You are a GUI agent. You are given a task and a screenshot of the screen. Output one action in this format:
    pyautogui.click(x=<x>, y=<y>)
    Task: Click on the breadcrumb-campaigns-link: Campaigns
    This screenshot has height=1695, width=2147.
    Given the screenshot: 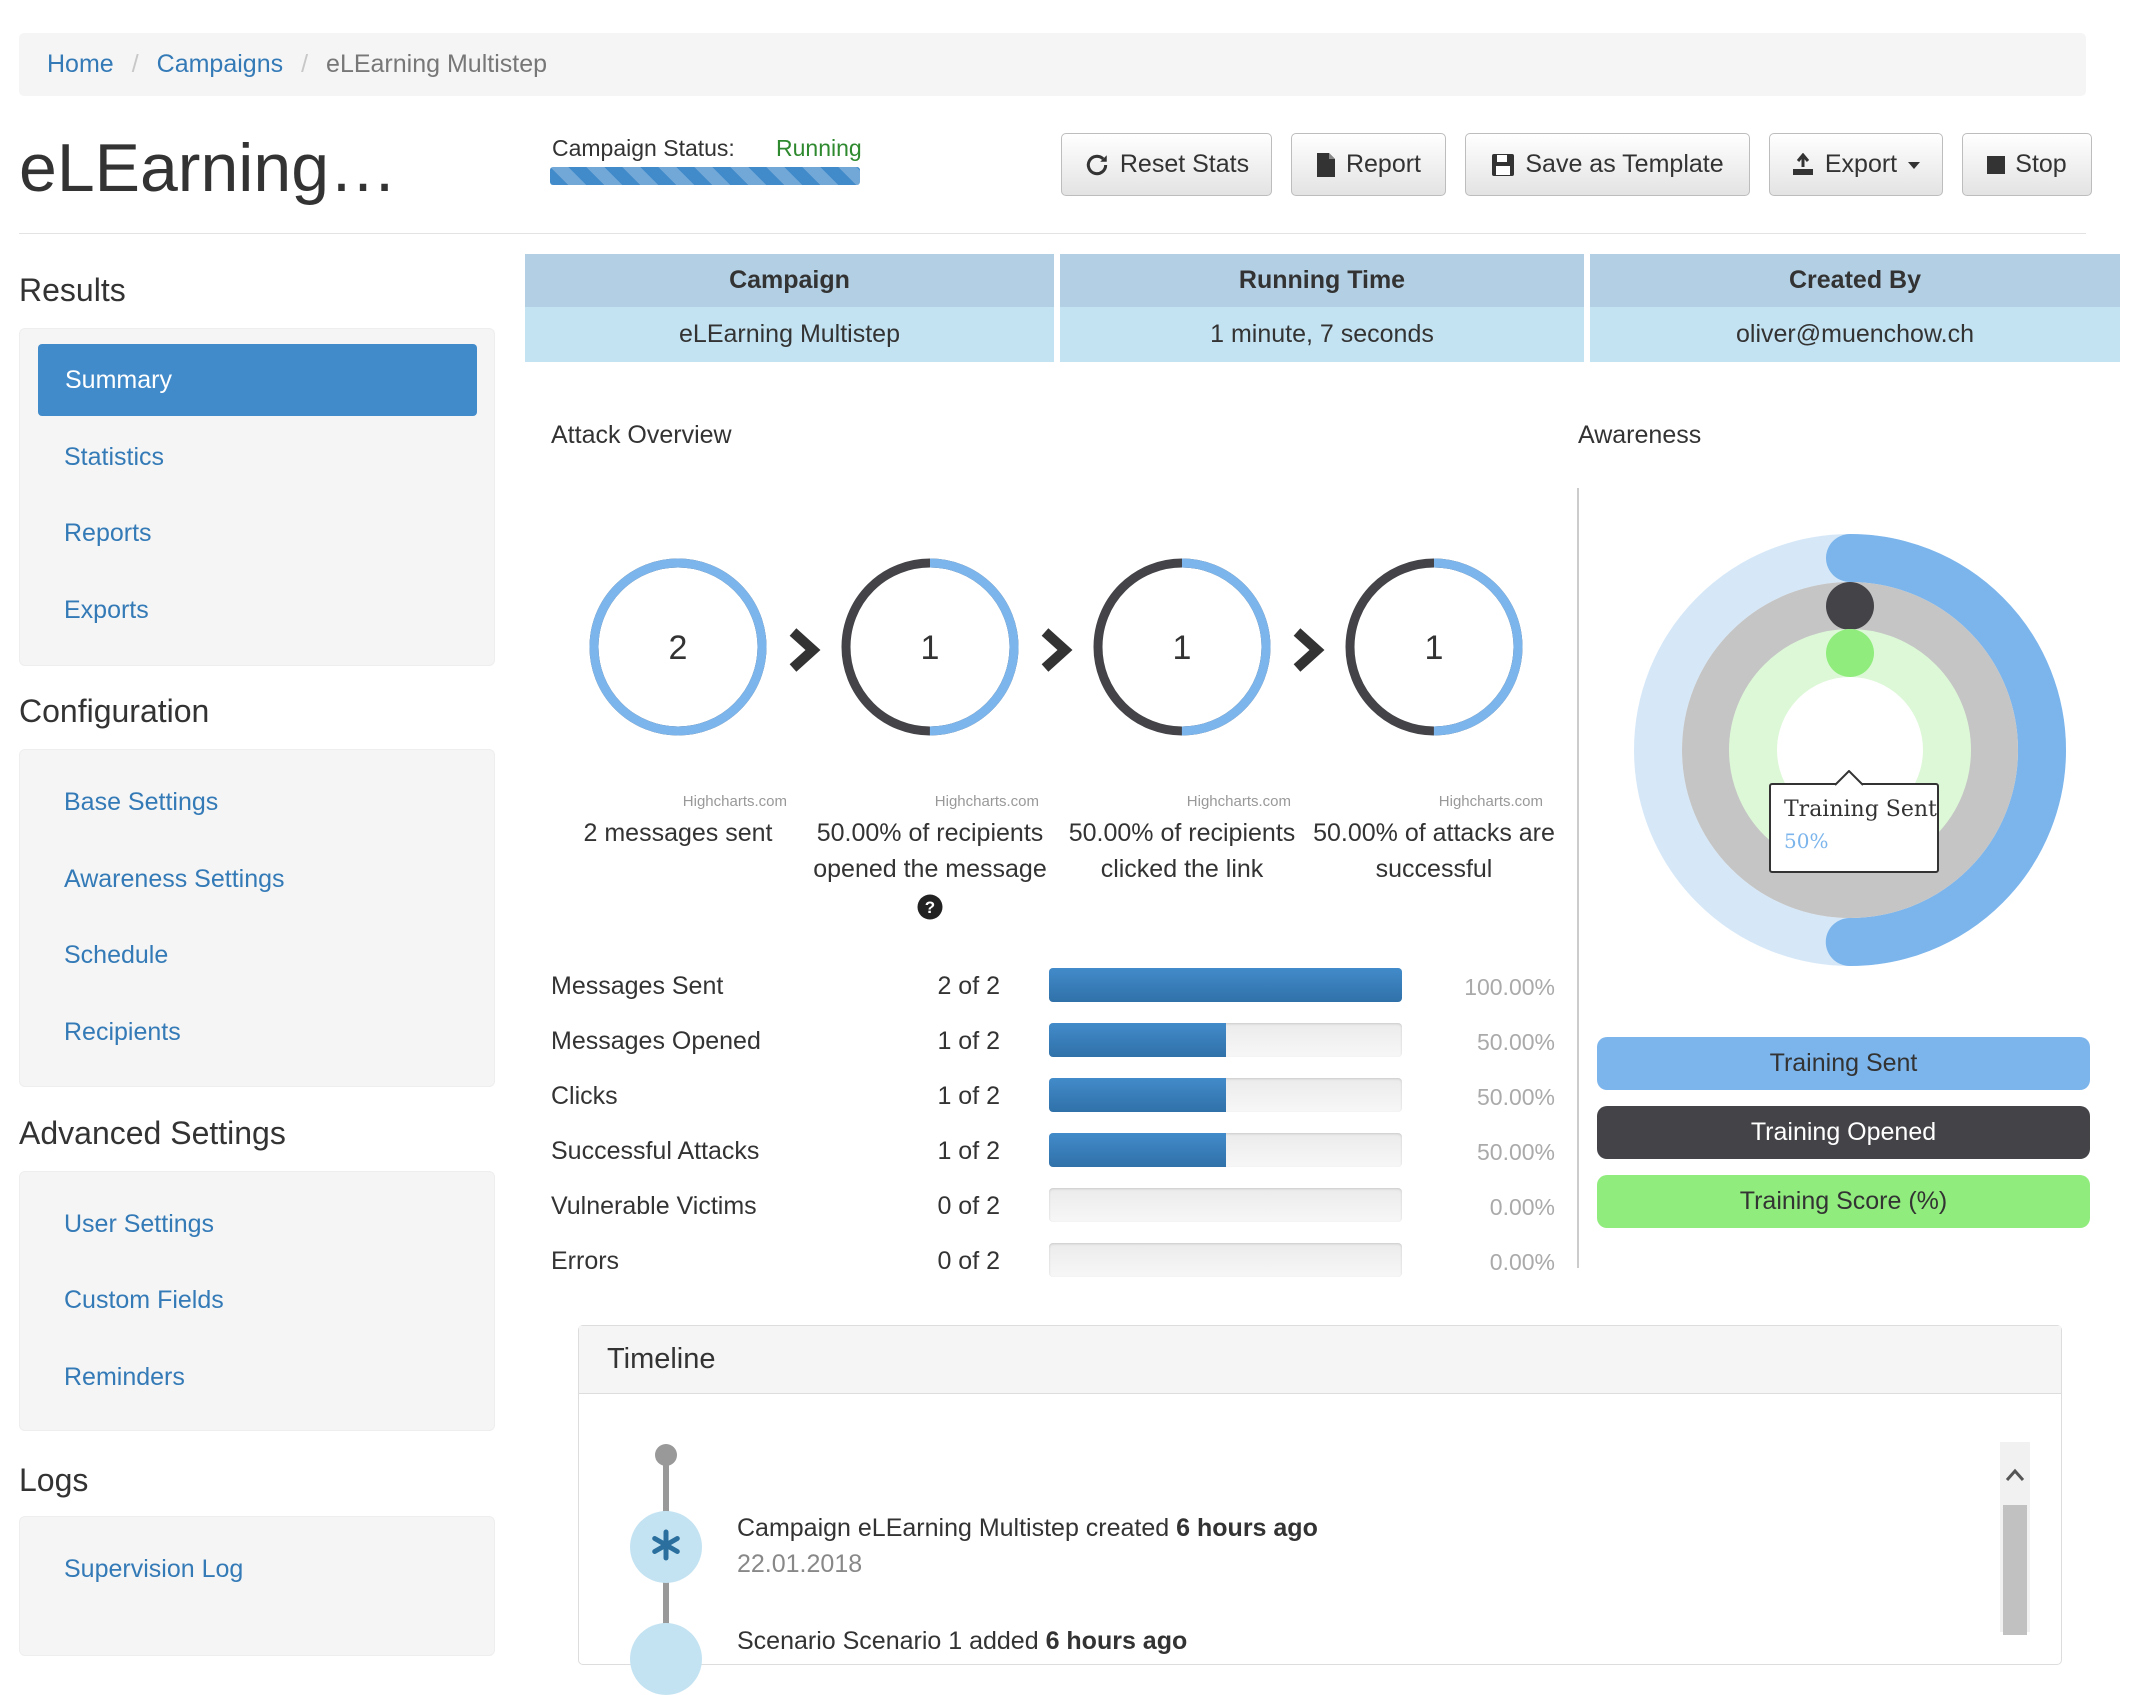 What is the action you would take?
    pyautogui.click(x=220, y=64)
    